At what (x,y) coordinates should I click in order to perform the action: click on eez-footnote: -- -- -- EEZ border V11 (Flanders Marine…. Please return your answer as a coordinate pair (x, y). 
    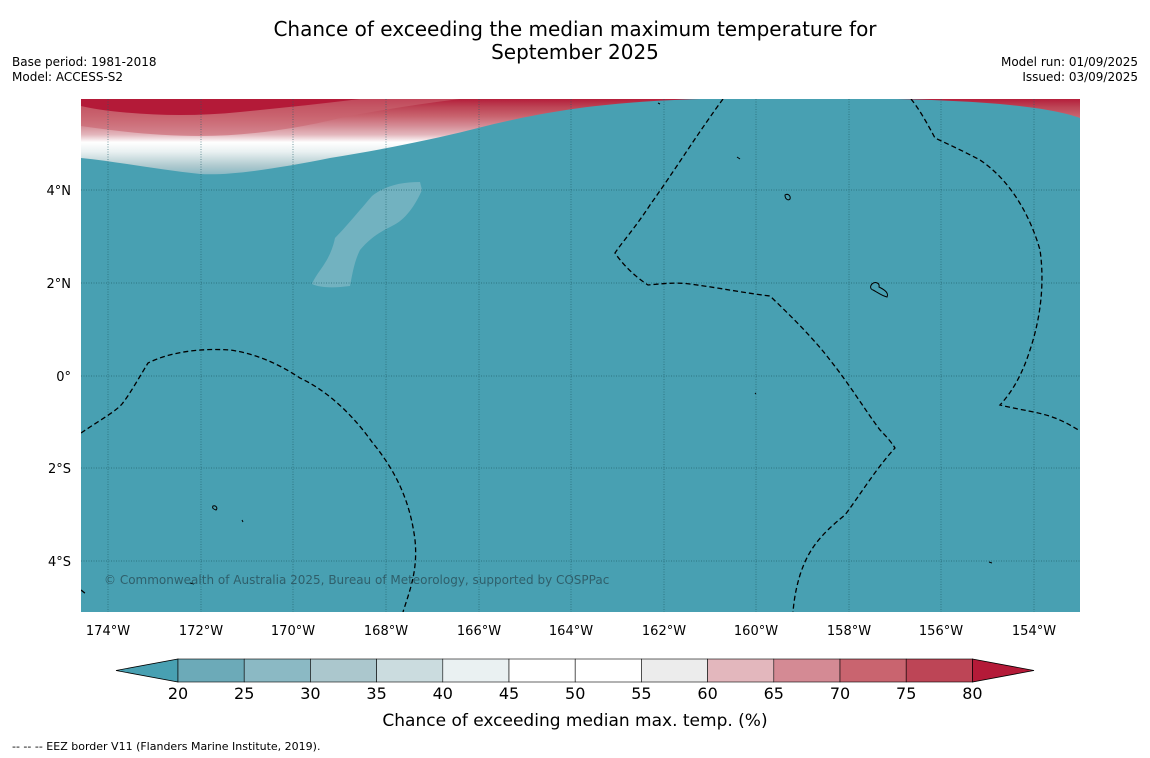
    Looking at the image, I should click on (166, 746).